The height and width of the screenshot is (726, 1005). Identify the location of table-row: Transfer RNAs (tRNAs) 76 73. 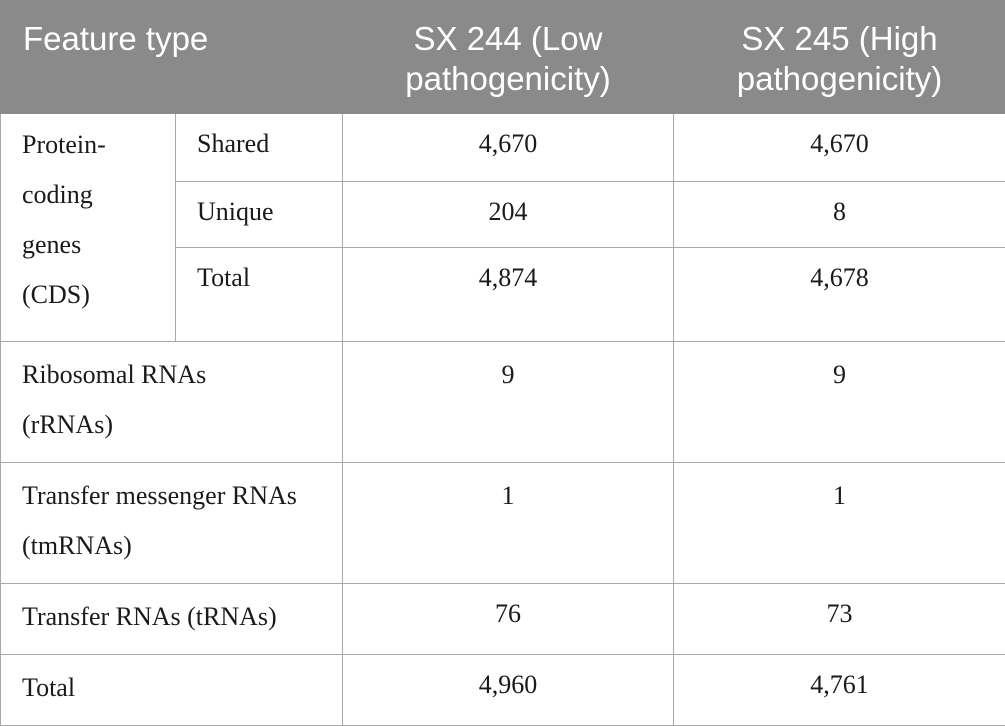
(503, 619).